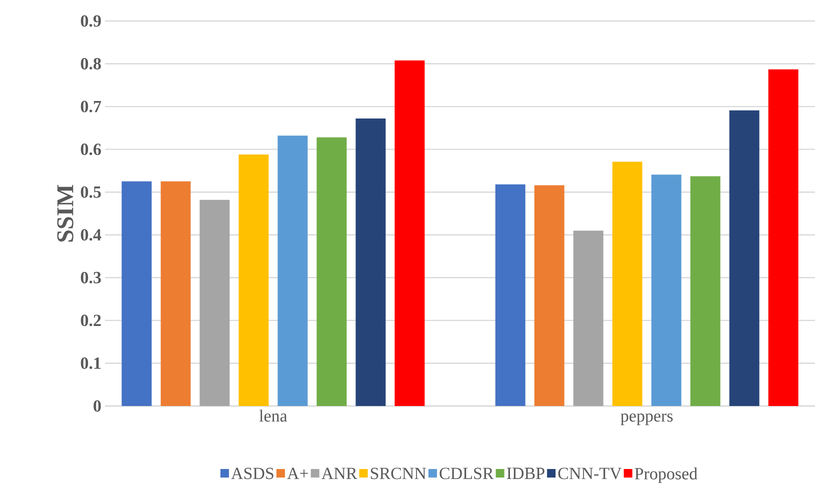 Image resolution: width=825 pixels, height=487 pixels. Describe the element at coordinates (90, 320) in the screenshot. I see `y-tick-label: 0.2` at that location.